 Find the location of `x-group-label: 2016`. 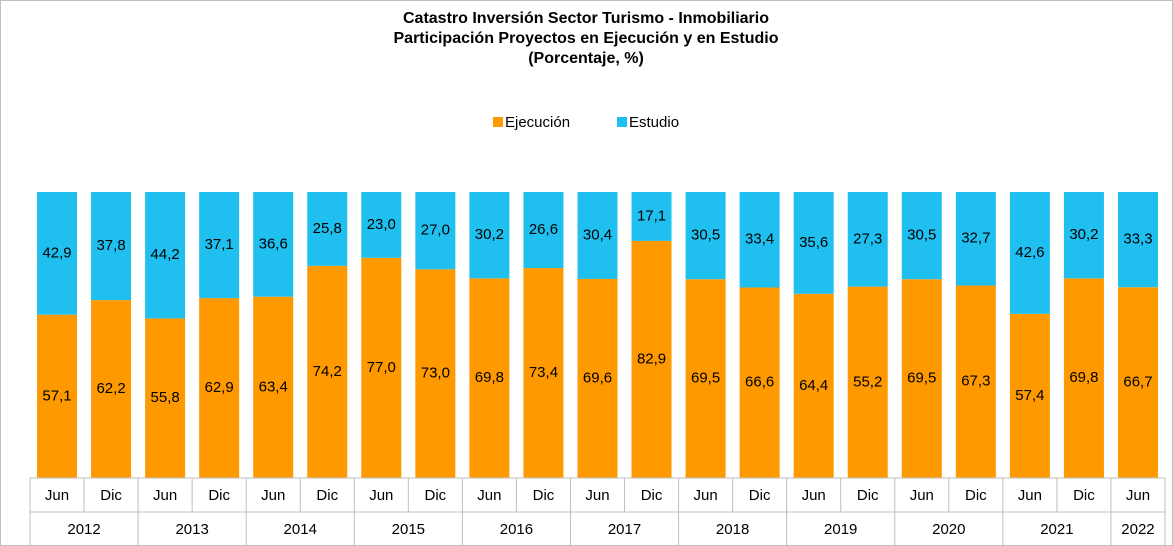

x-group-label: 2016 is located at coordinates (516, 529).